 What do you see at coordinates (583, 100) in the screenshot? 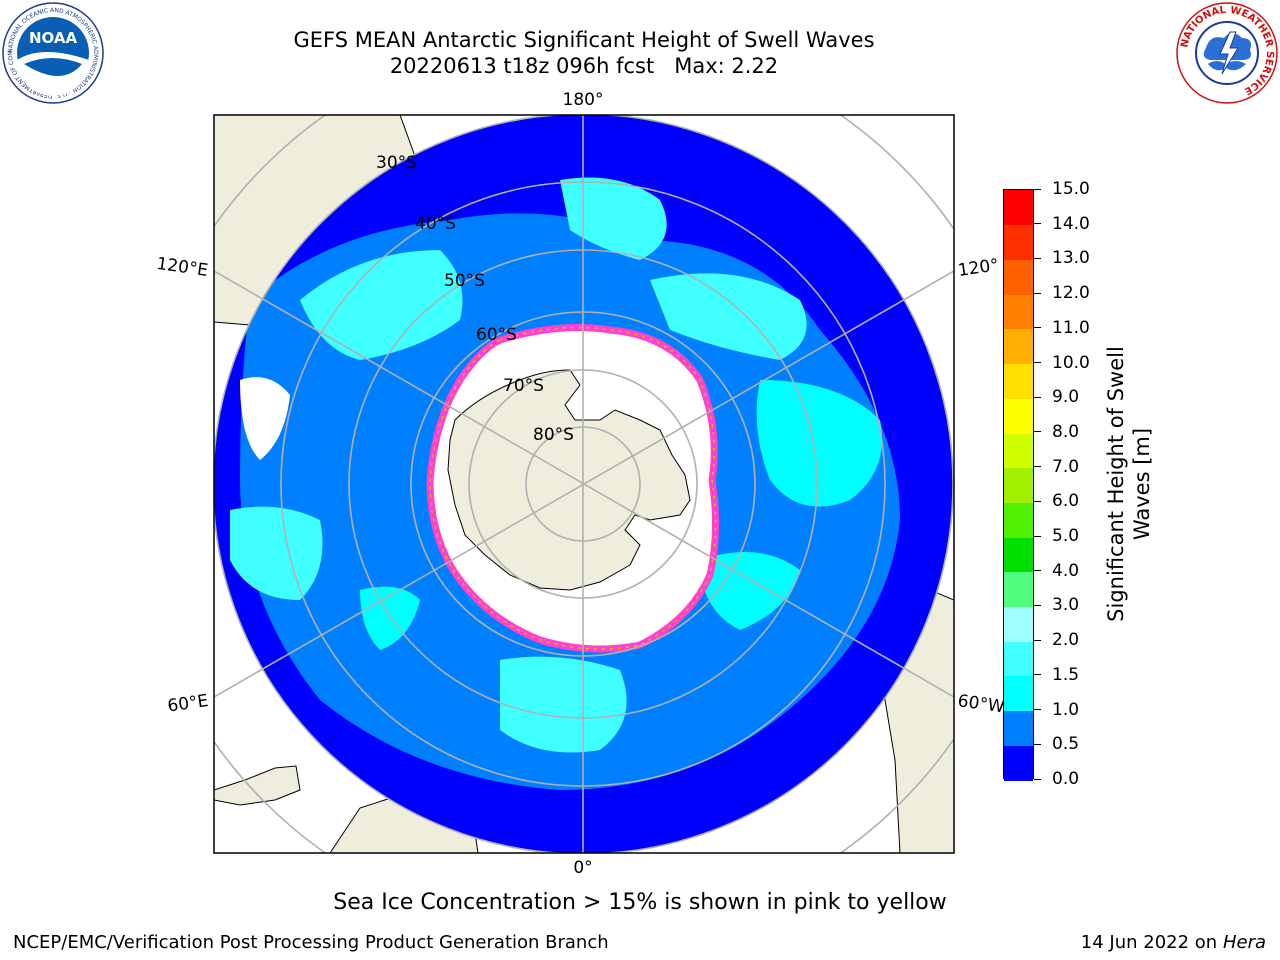
I see `lon-label-180: 180°` at bounding box center [583, 100].